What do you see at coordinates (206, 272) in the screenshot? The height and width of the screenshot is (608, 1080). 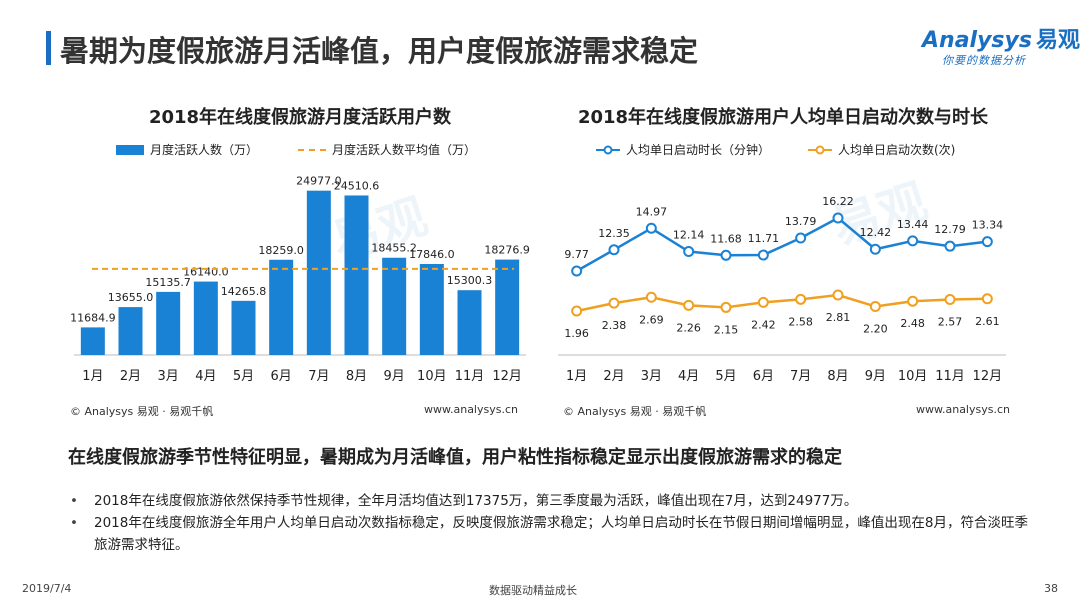 I see `bar-value-label-4: 16140.0` at bounding box center [206, 272].